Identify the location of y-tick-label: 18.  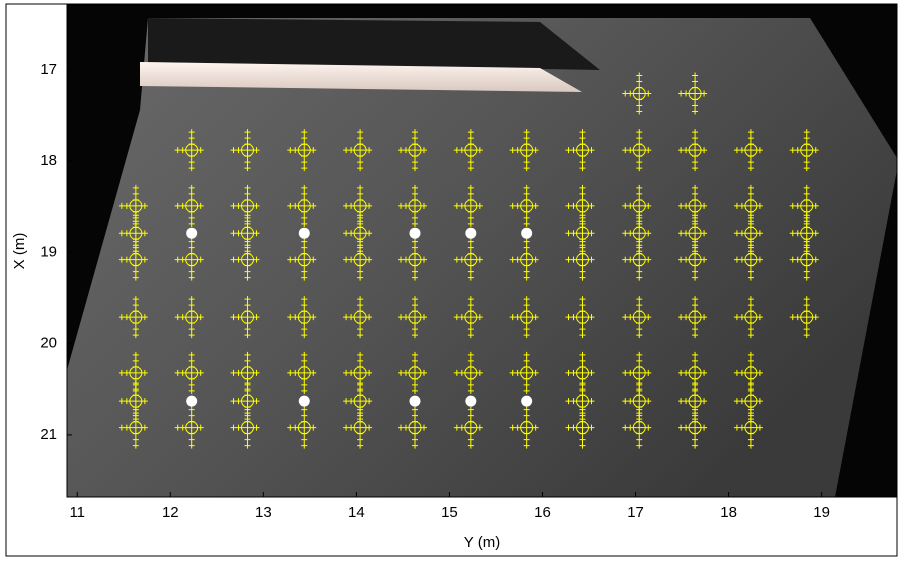
(48, 160).